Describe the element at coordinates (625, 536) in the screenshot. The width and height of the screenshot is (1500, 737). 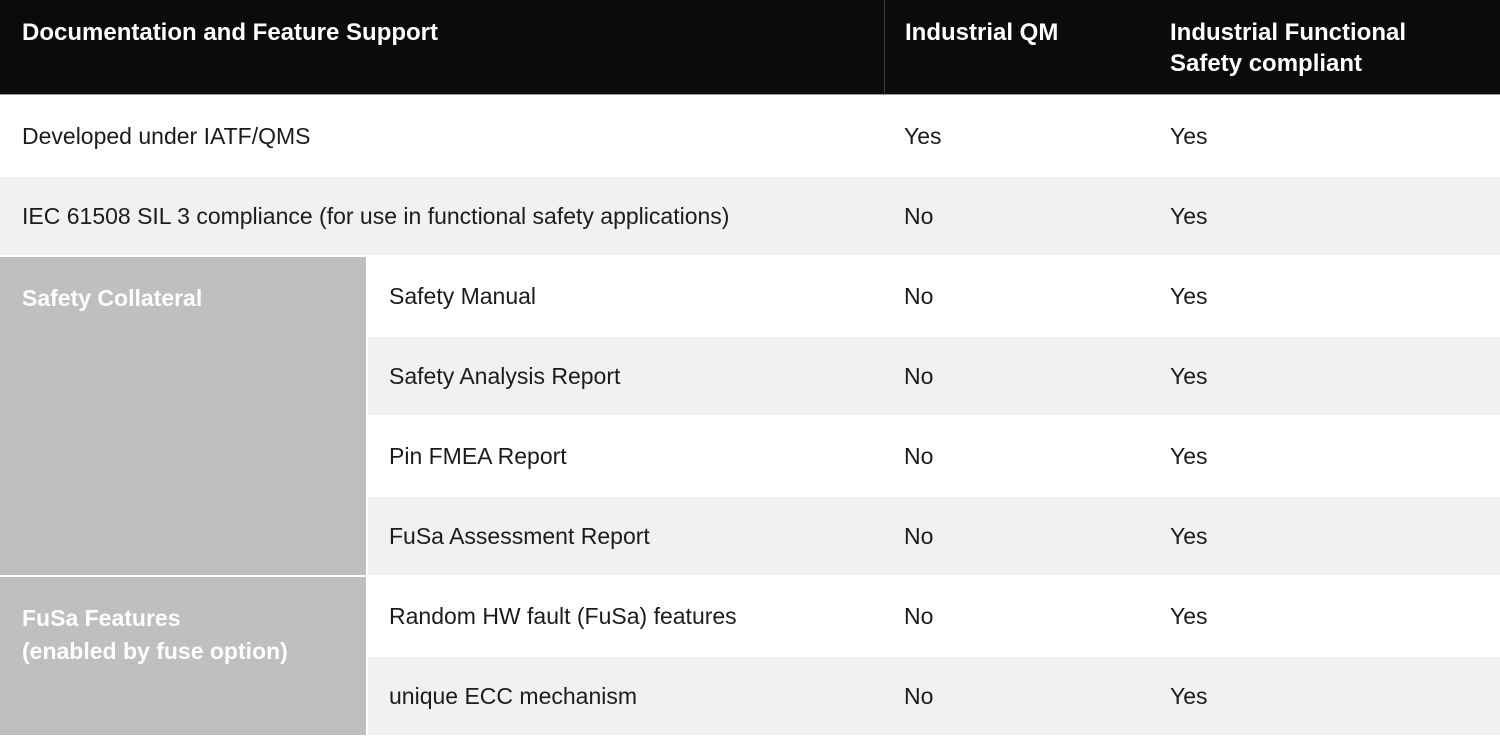
I see `row-label-fusa-assessment-report: FuSa Assessment Report` at that location.